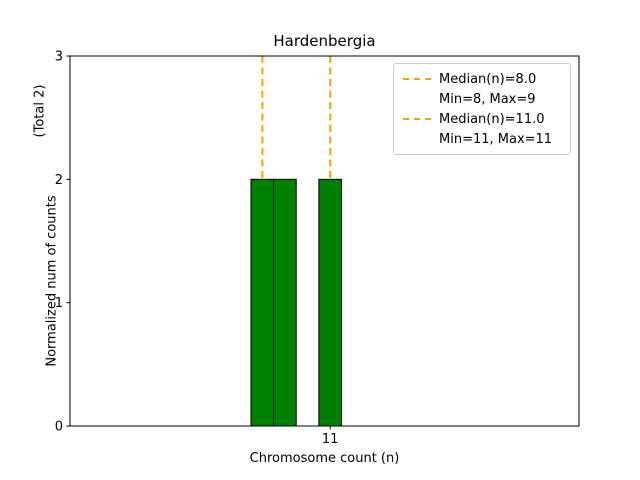 Image resolution: width=640 pixels, height=480 pixels. What do you see at coordinates (488, 79) in the screenshot?
I see `legend-label: Median(n)=8.0` at bounding box center [488, 79].